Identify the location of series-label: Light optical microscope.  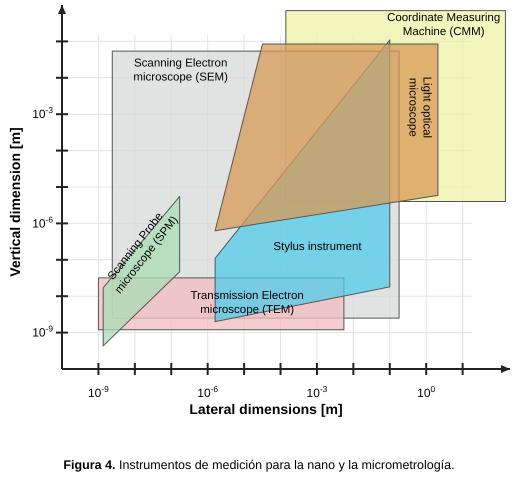
(419, 107).